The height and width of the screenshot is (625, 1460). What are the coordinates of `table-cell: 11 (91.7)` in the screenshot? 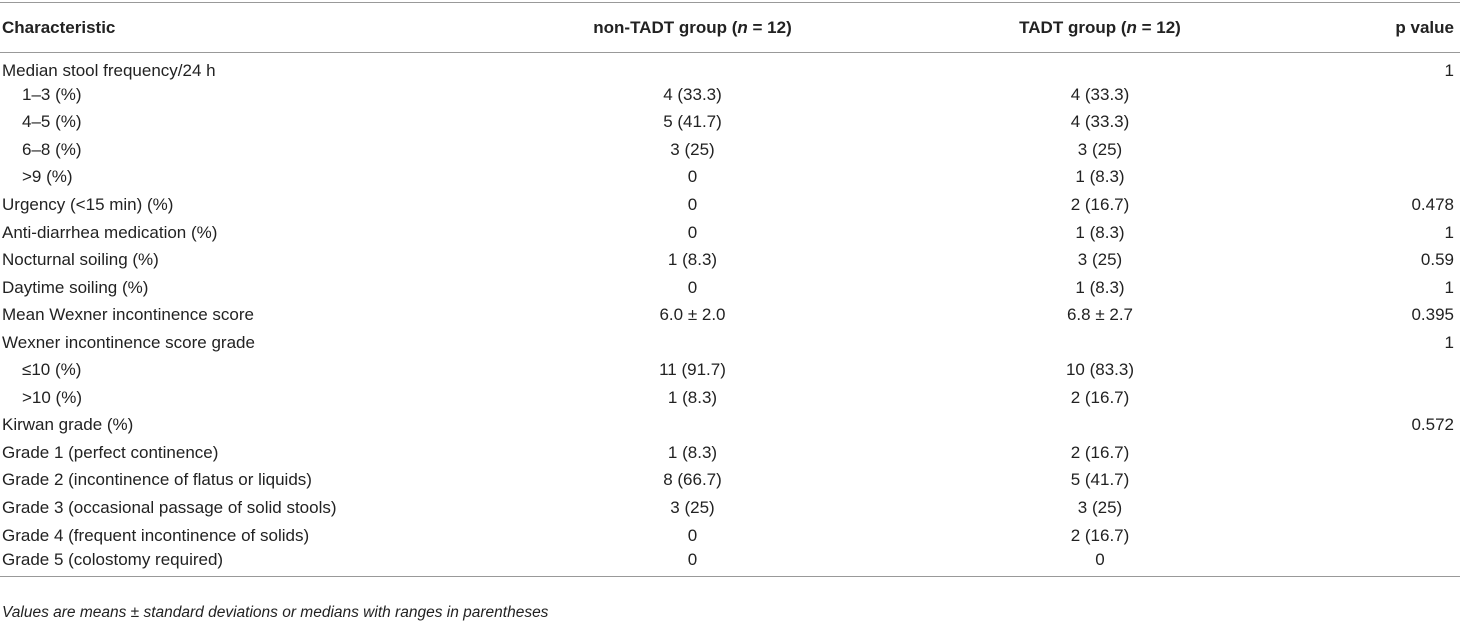 It's located at (692, 370).